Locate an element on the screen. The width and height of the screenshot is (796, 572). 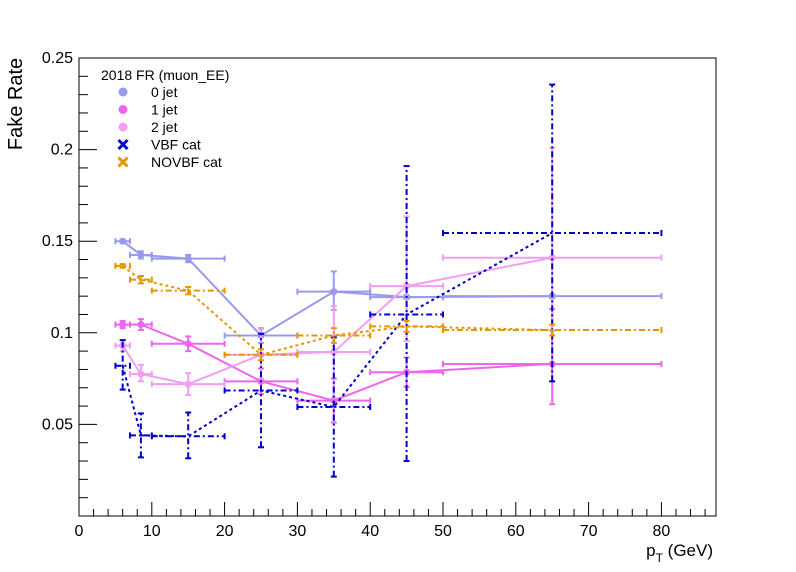
legend-label: VBF cat is located at coordinates (176, 145).